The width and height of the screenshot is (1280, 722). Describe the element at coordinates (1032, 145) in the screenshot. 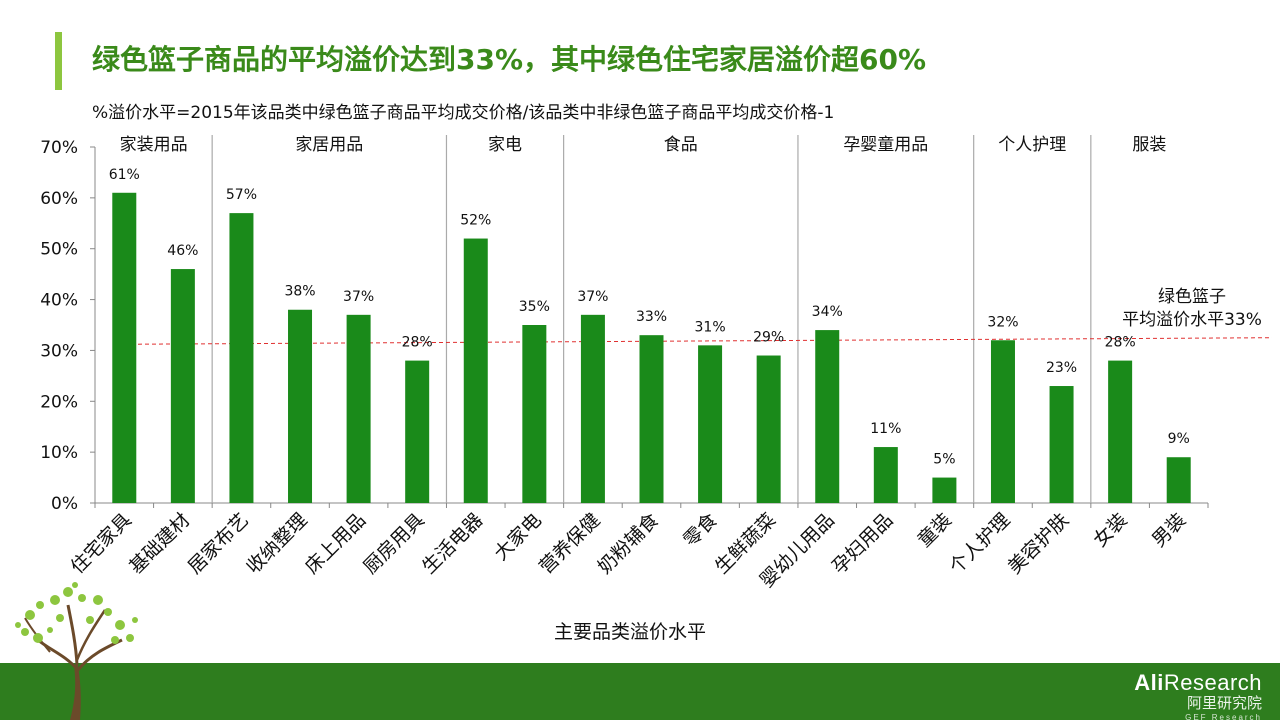

I see `group-label: 个人护理` at that location.